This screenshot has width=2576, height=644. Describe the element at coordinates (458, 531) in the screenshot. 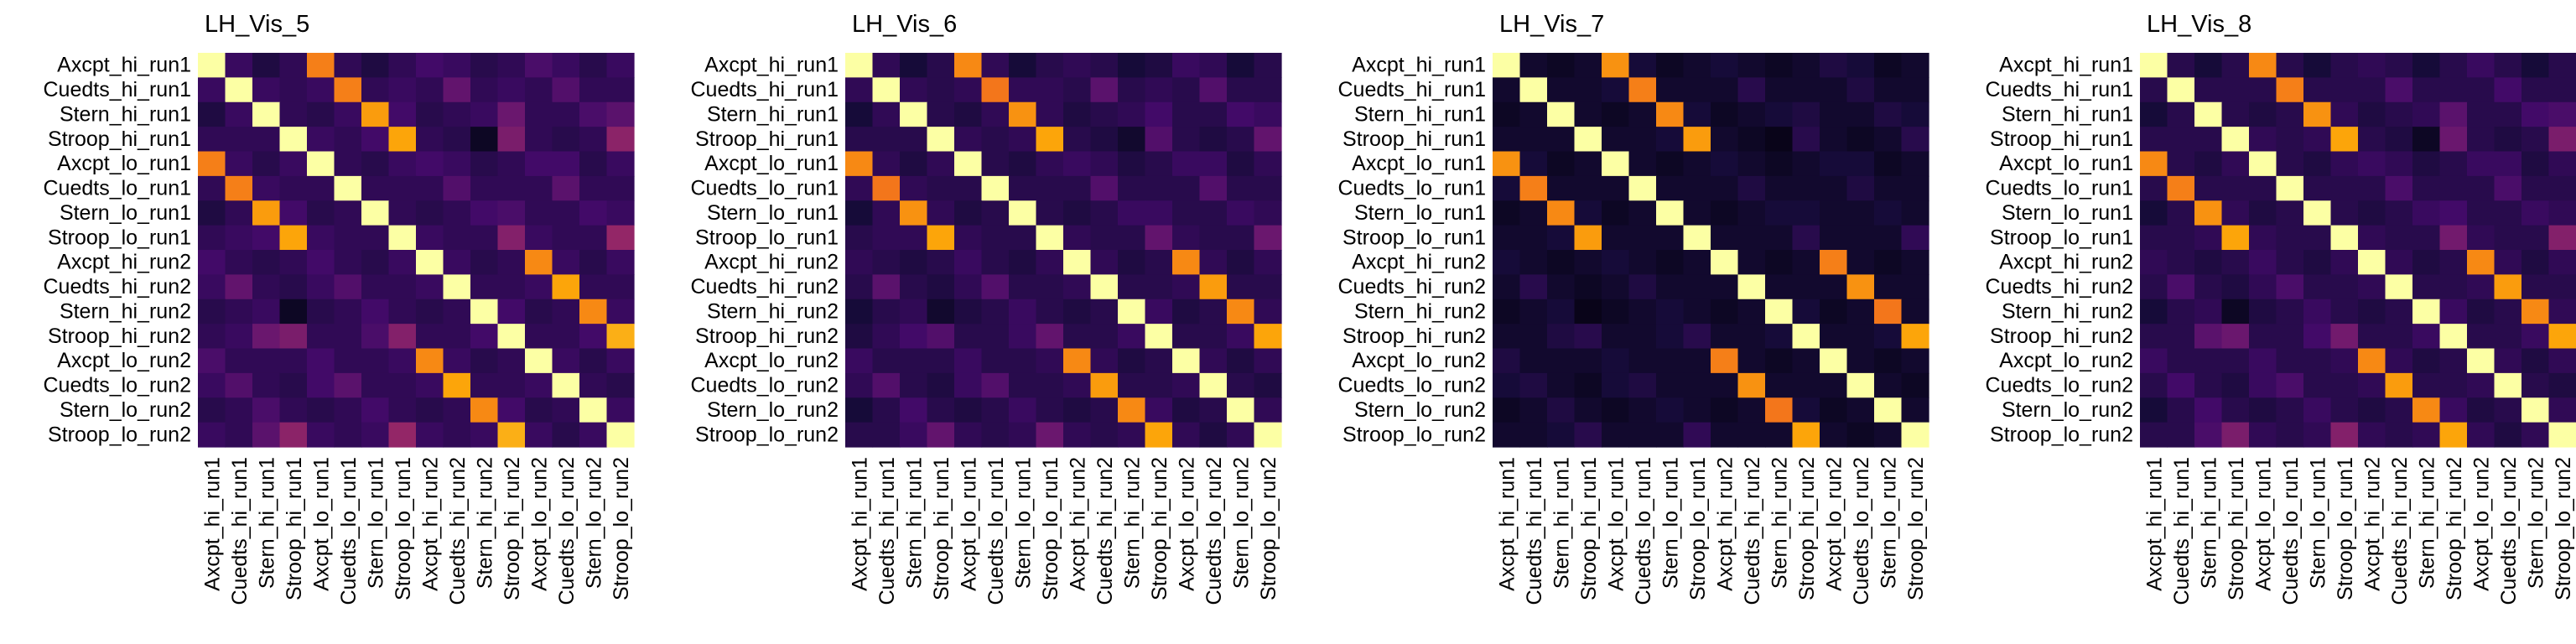

I see `col-tick-label: Cuedts_hi_run2` at that location.